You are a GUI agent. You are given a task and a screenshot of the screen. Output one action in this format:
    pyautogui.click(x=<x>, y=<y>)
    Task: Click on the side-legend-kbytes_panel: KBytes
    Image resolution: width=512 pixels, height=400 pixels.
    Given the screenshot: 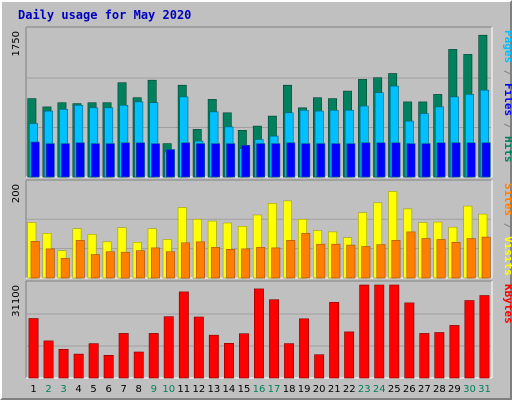 What is the action you would take?
    pyautogui.click(x=507, y=304)
    